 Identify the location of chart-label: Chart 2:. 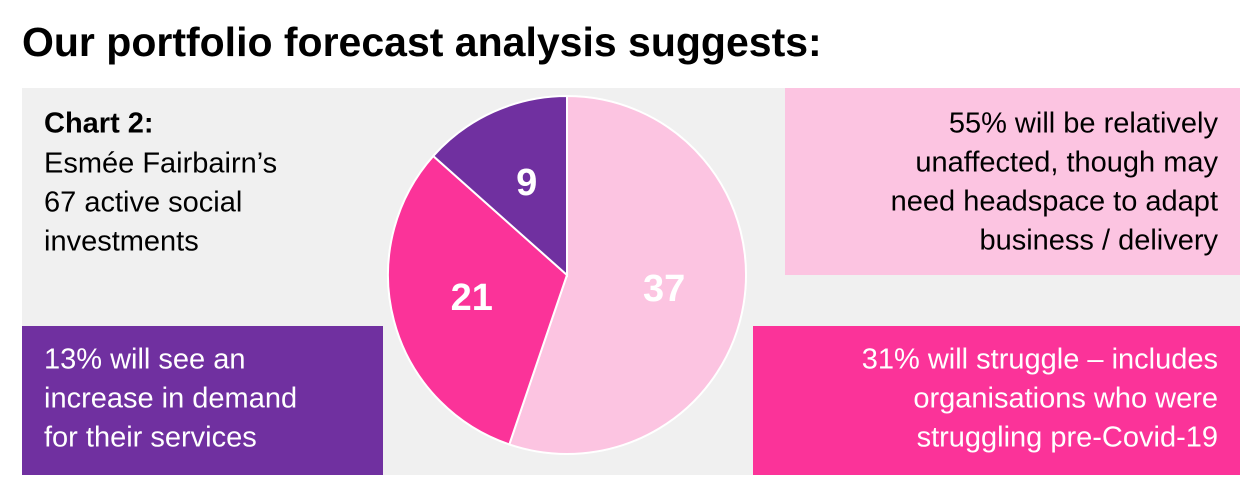
(99, 124).